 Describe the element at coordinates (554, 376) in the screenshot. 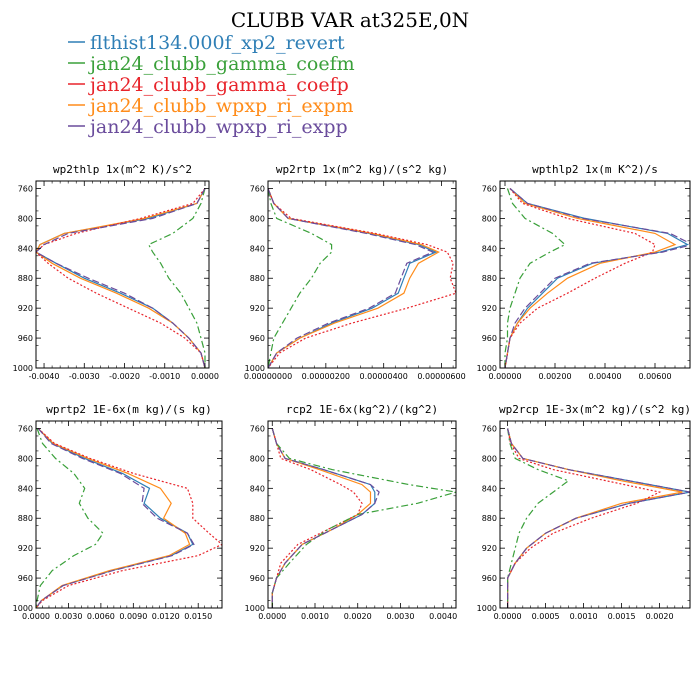

I see `x-tick-label: 0.00200` at that location.